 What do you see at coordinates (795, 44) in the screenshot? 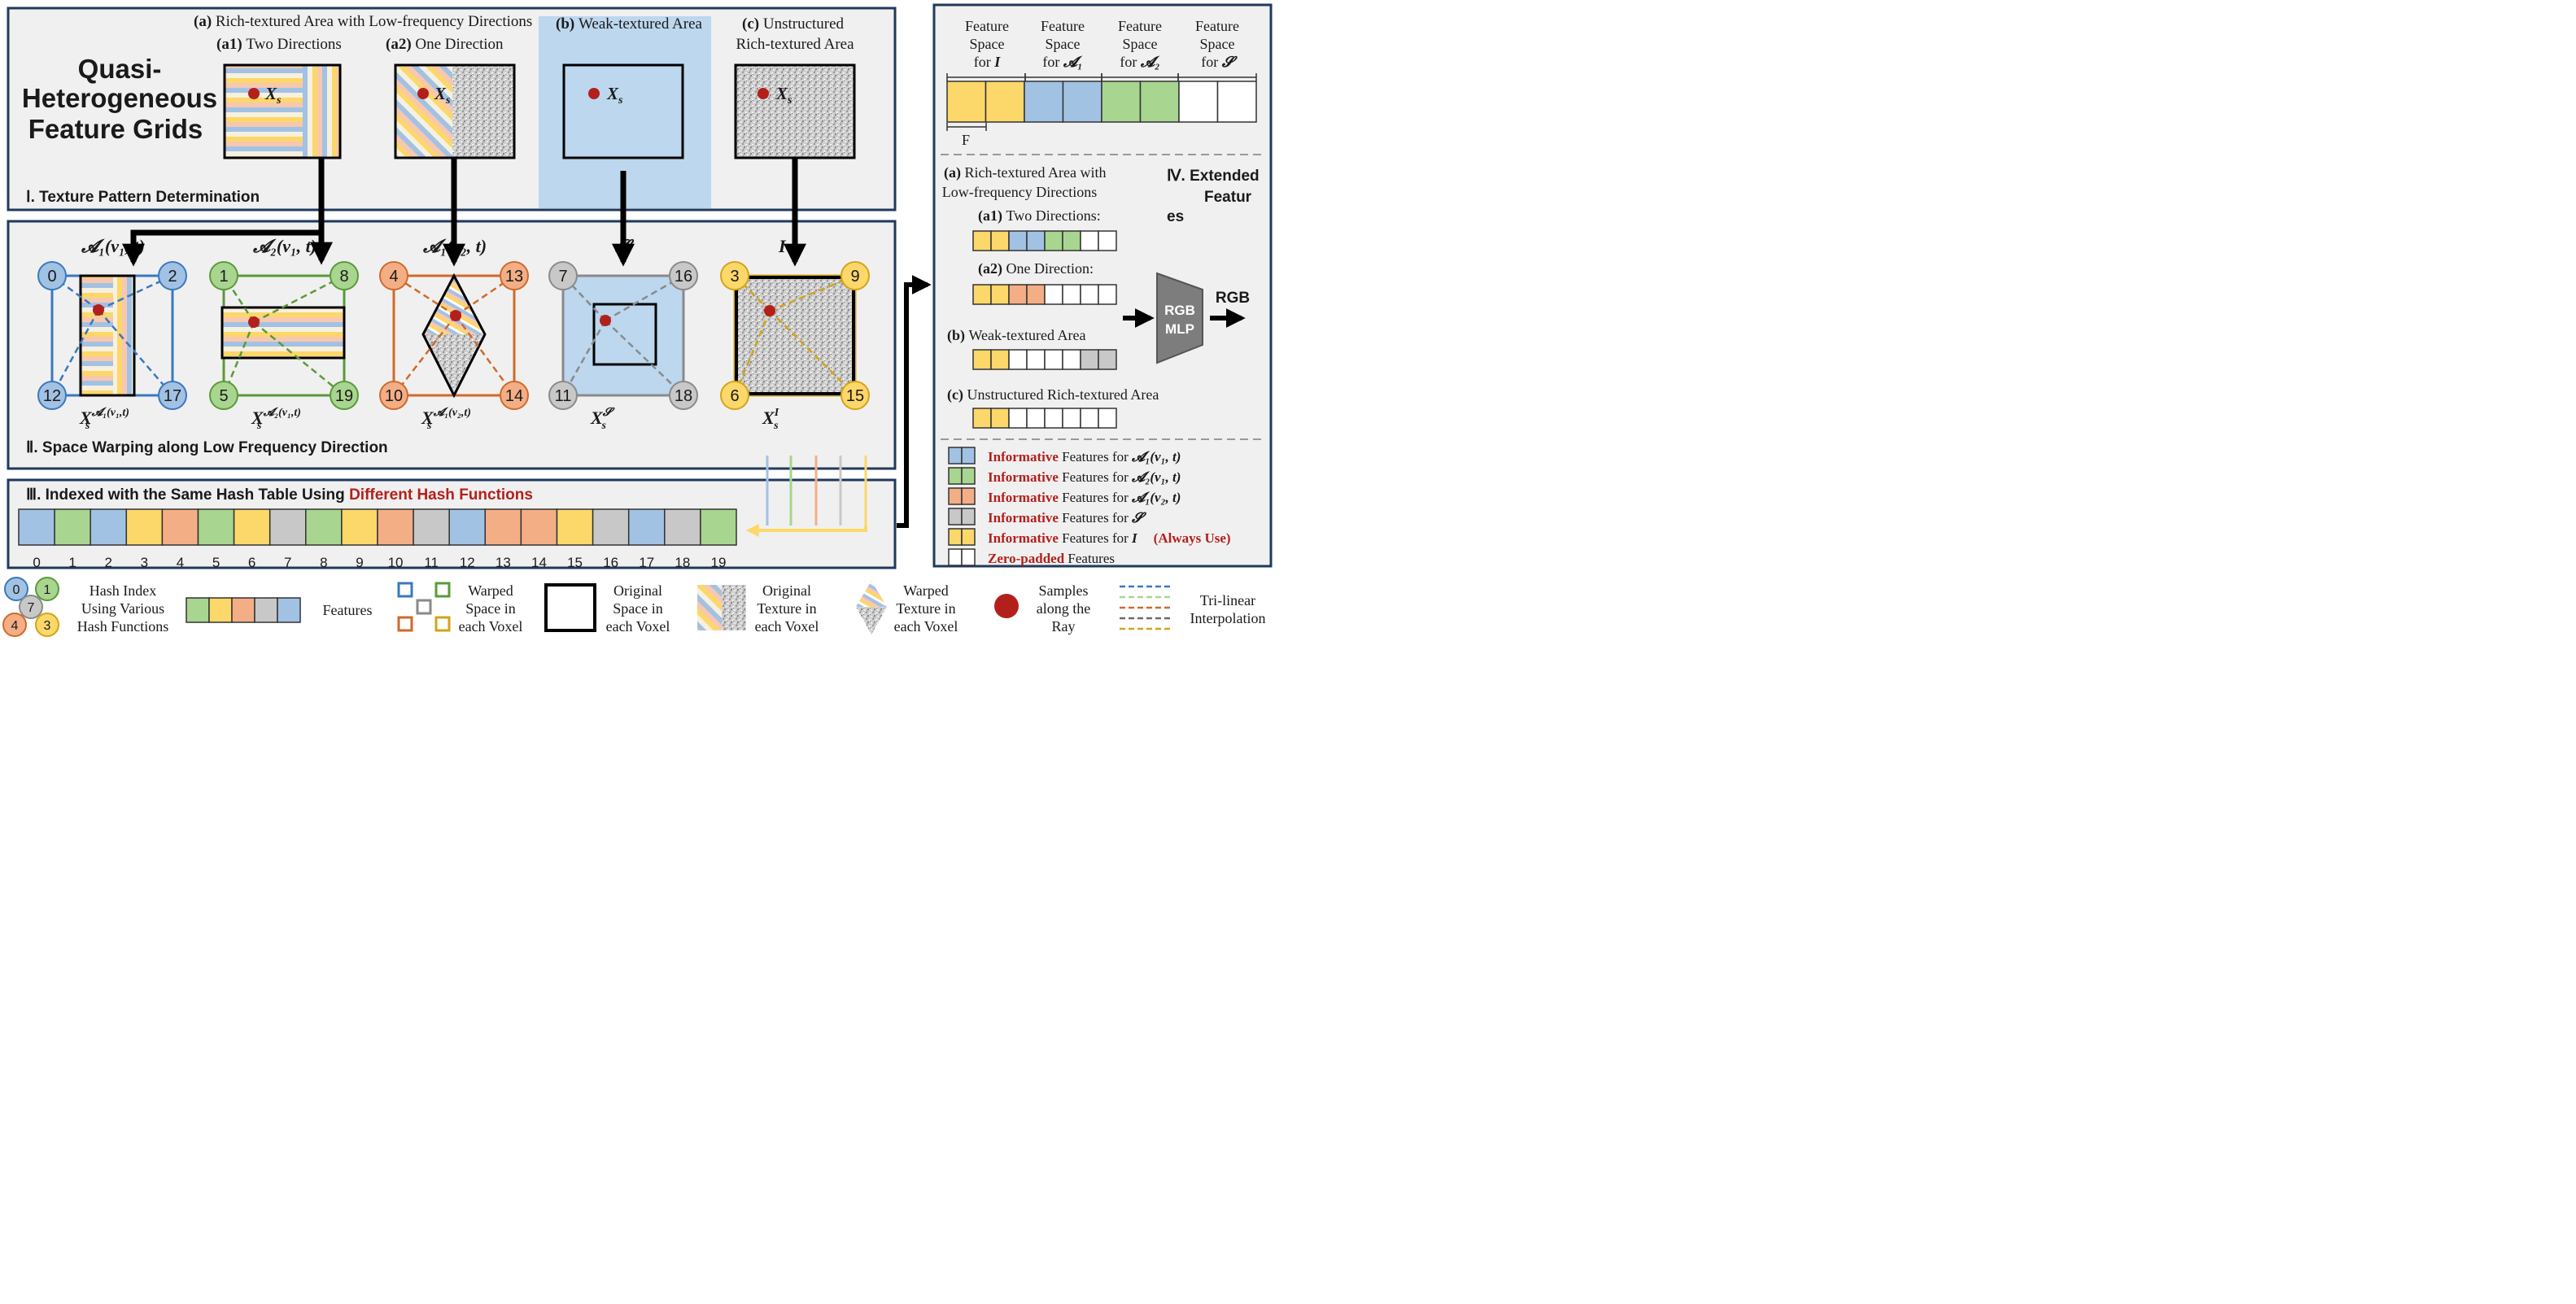
I see `label-c-line2: Rich-textured Area` at bounding box center [795, 44].